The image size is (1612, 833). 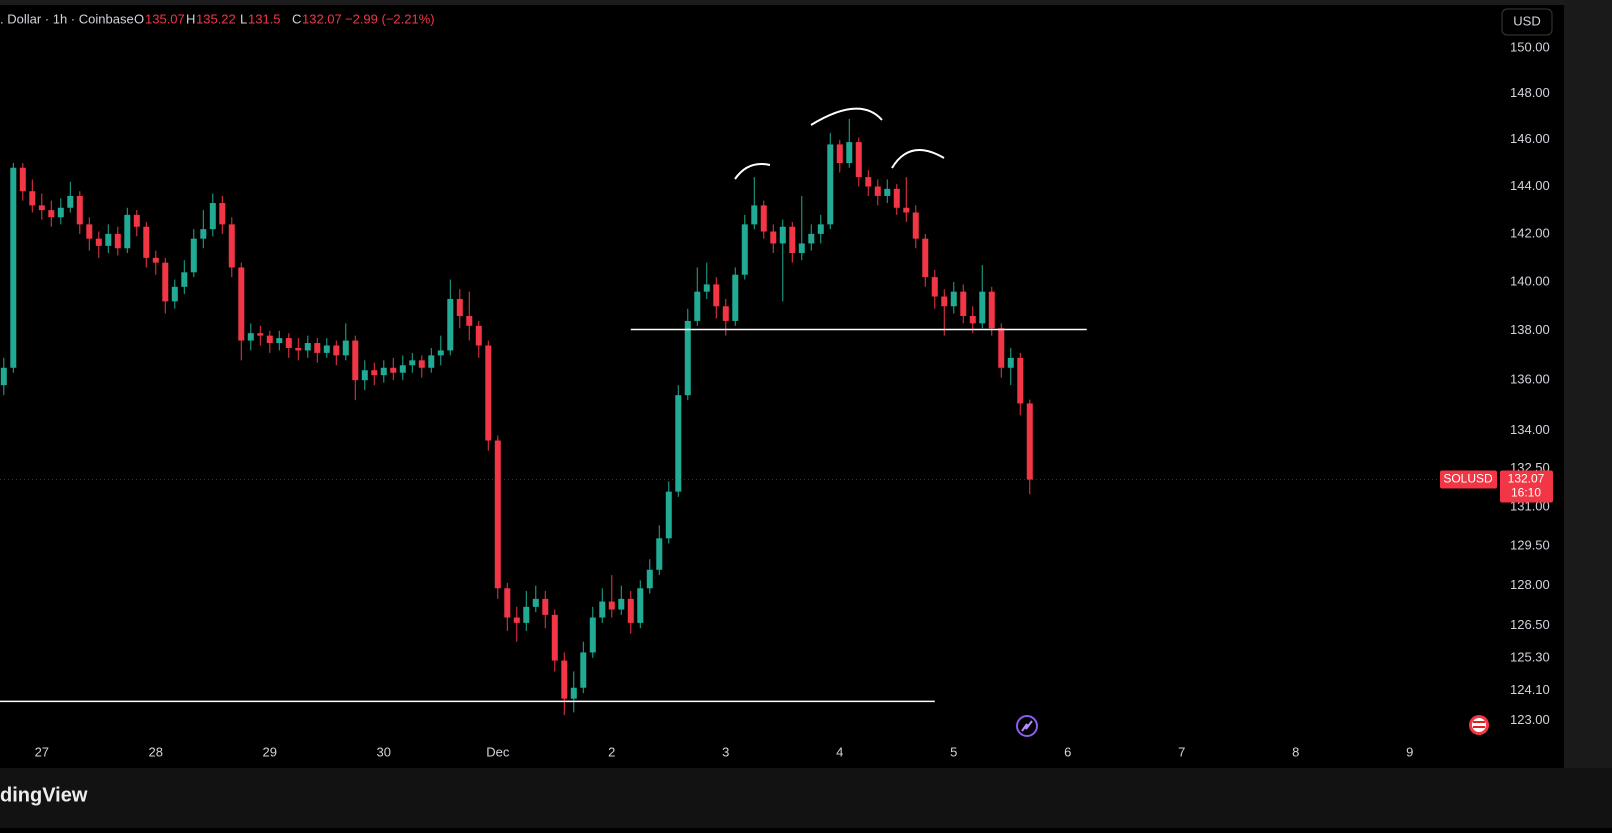 What do you see at coordinates (806, 798) in the screenshot?
I see `footer` at bounding box center [806, 798].